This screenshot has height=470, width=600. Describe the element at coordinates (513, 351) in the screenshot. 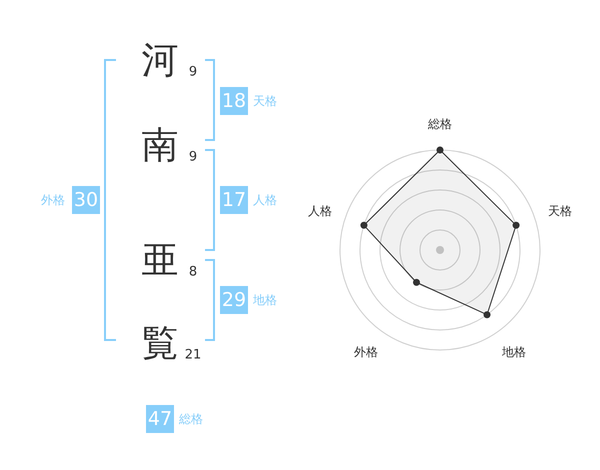

I see `spoke-label: 地格` at that location.